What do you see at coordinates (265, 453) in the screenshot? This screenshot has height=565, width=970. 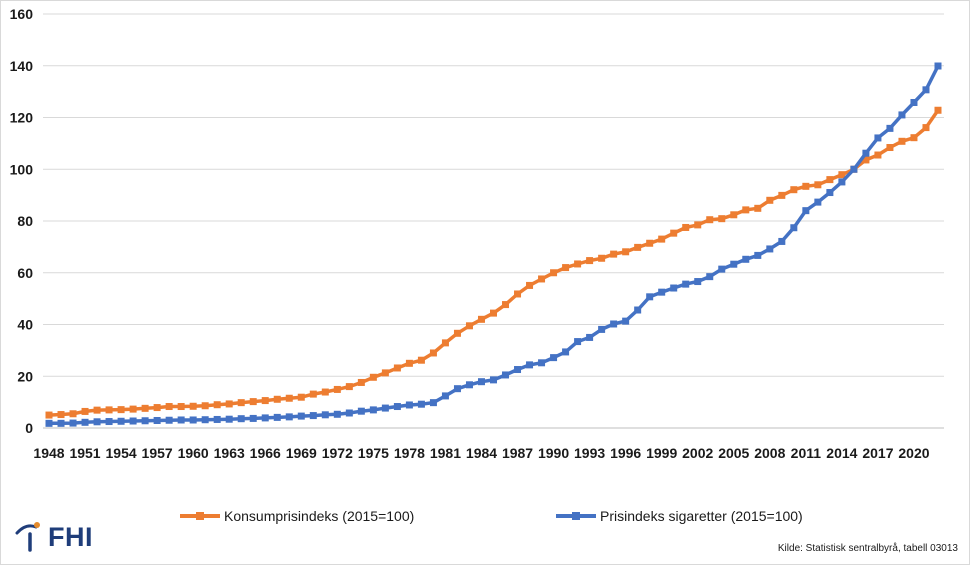 I see `x-tick-label: 1966` at bounding box center [265, 453].